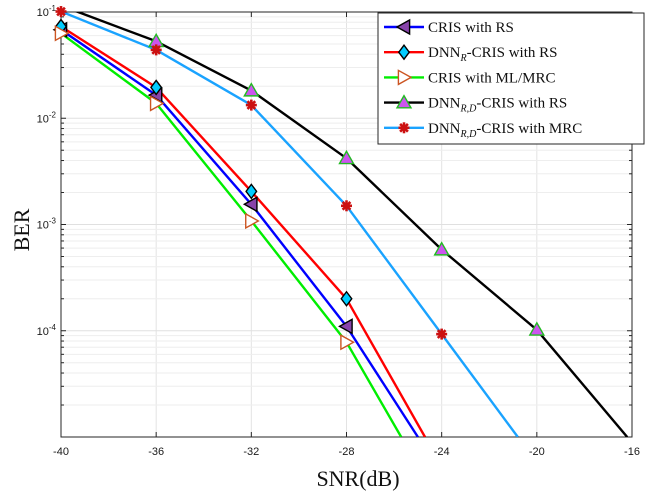 This screenshot has width=656, height=495. I want to click on y-tick-exponent: -3, so click(53, 221).